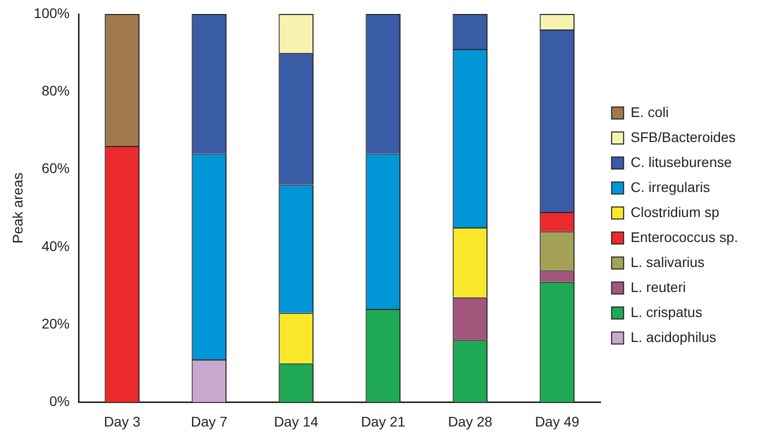 This screenshot has height=441, width=758. I want to click on y-tick-label: 20%, so click(56, 323).